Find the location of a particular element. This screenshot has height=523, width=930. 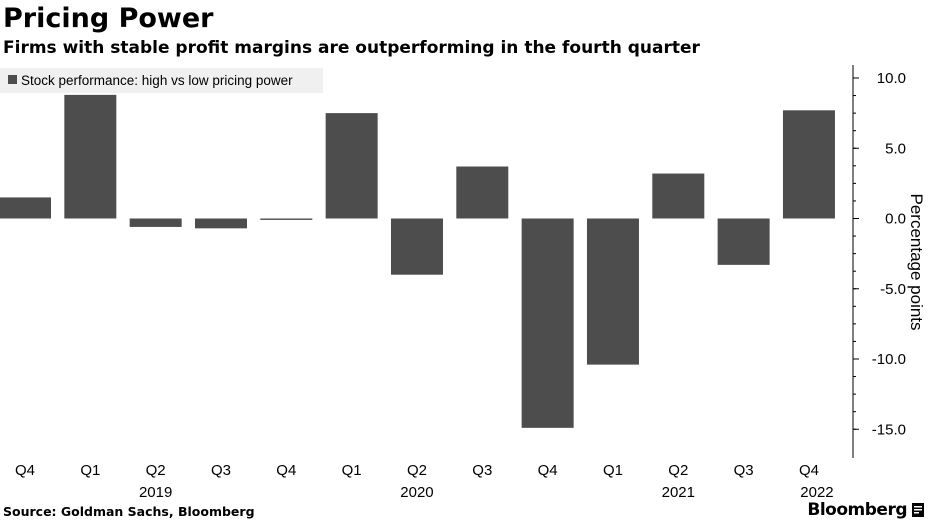

y-tick-label: -10.0 is located at coordinates (889, 359).